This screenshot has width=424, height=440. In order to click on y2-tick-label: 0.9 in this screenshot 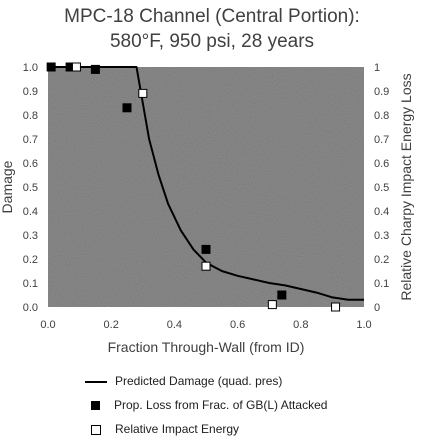, I will do `click(381, 92)`.